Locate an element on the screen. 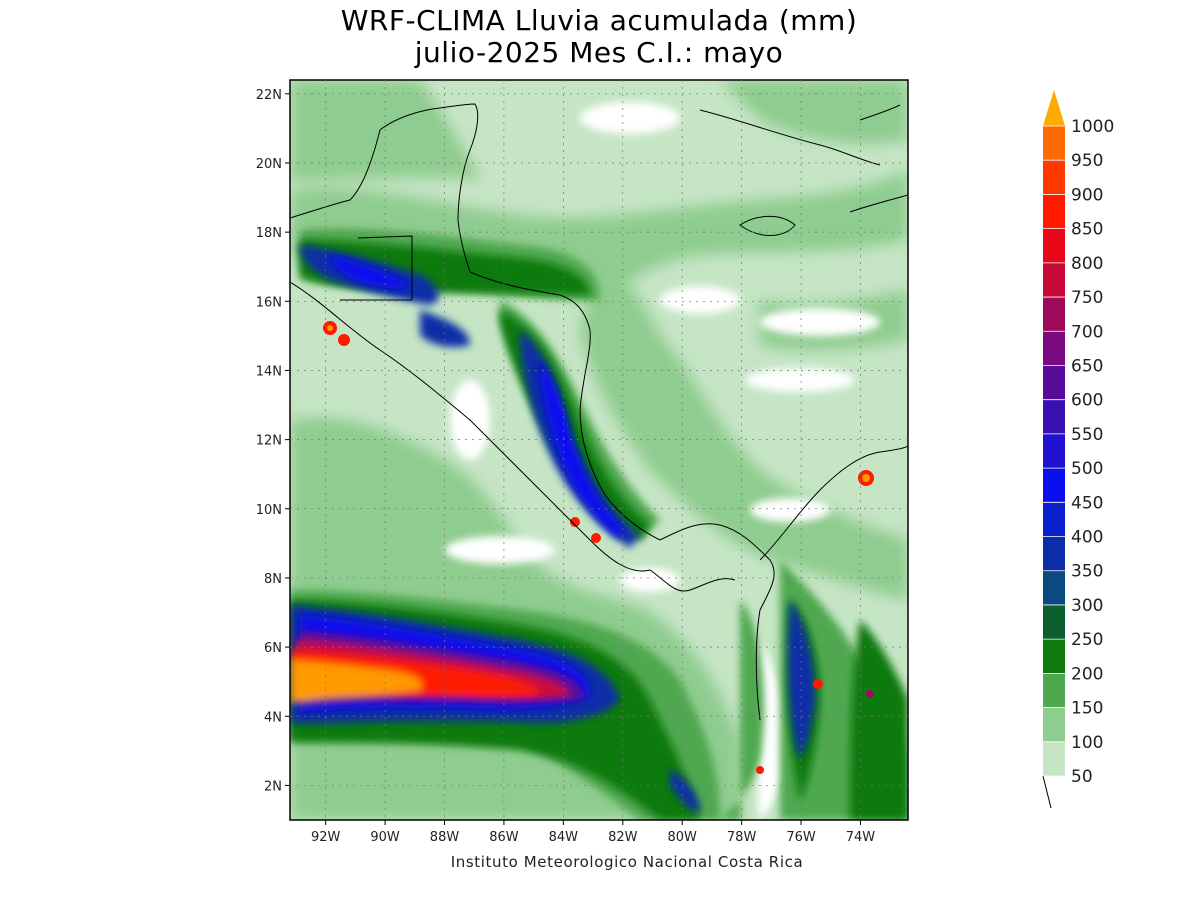  lat-tick-label: 20N is located at coordinates (269, 164).